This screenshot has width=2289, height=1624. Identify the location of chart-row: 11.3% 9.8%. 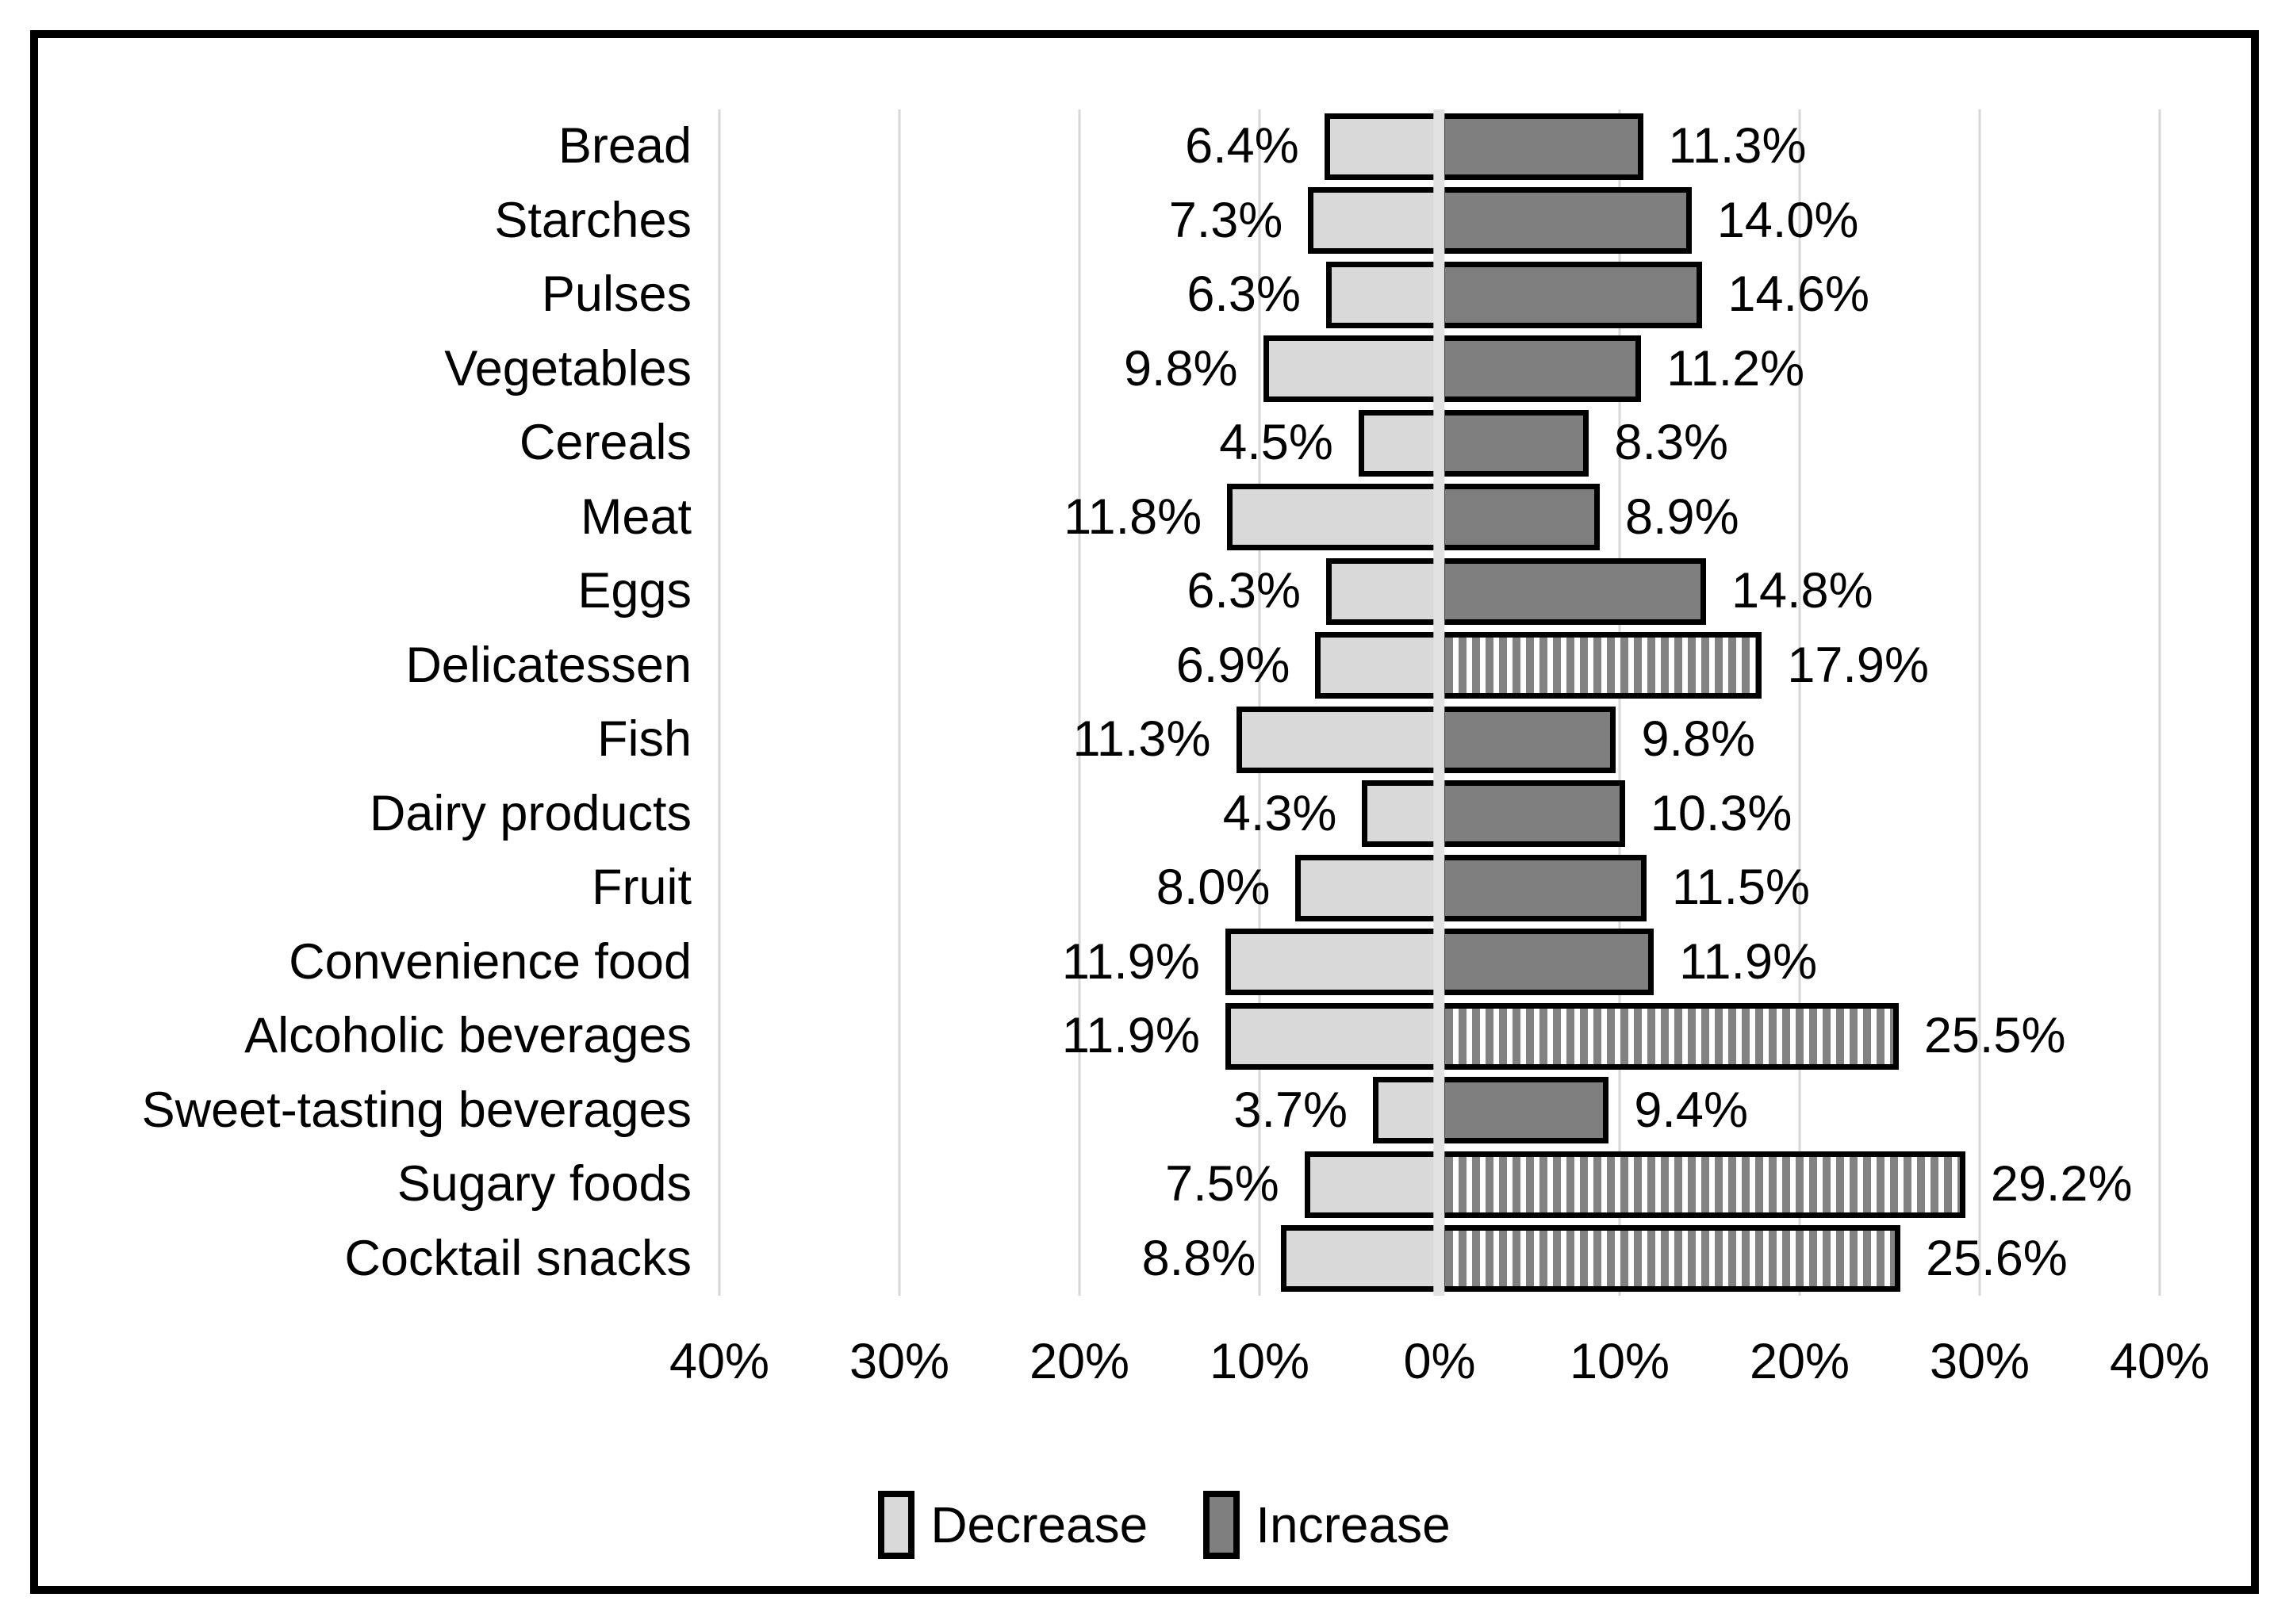
(1439, 740).